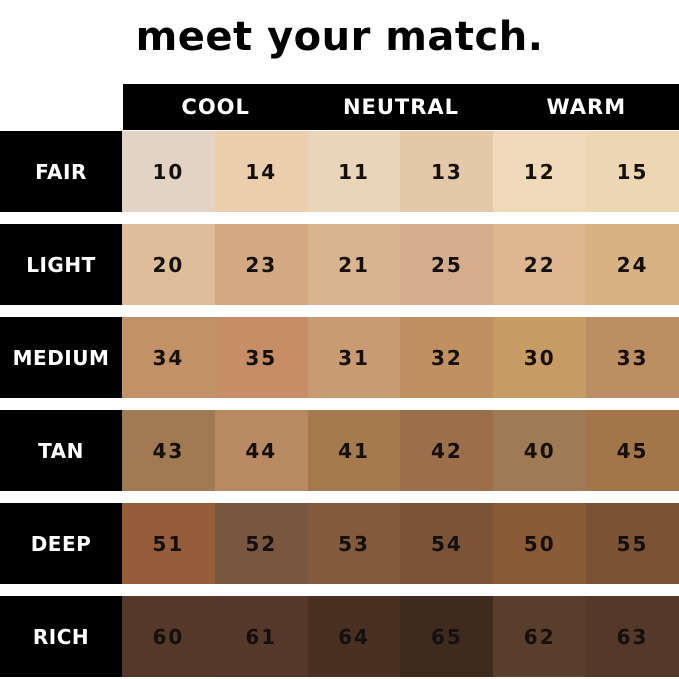  Describe the element at coordinates (540, 171) in the screenshot. I see `shade-swatch: 12` at that location.